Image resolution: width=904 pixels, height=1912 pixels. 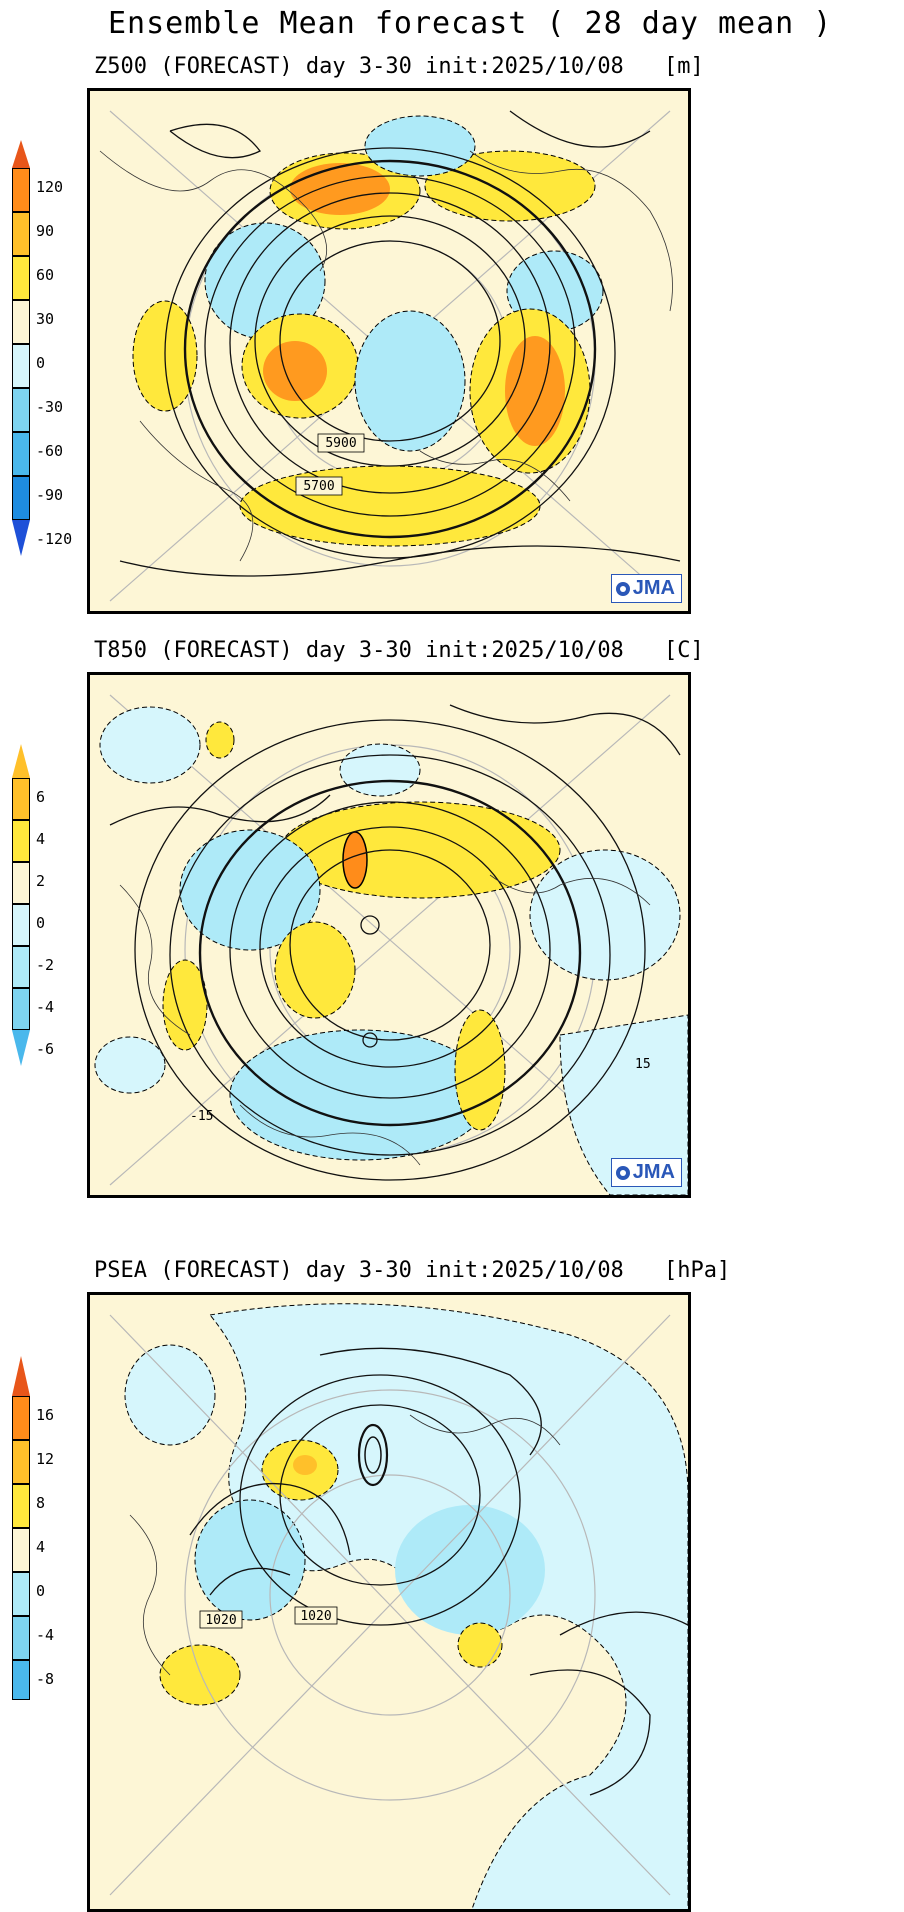 I want to click on colorbar-tick: -120, so click(x=54, y=539).